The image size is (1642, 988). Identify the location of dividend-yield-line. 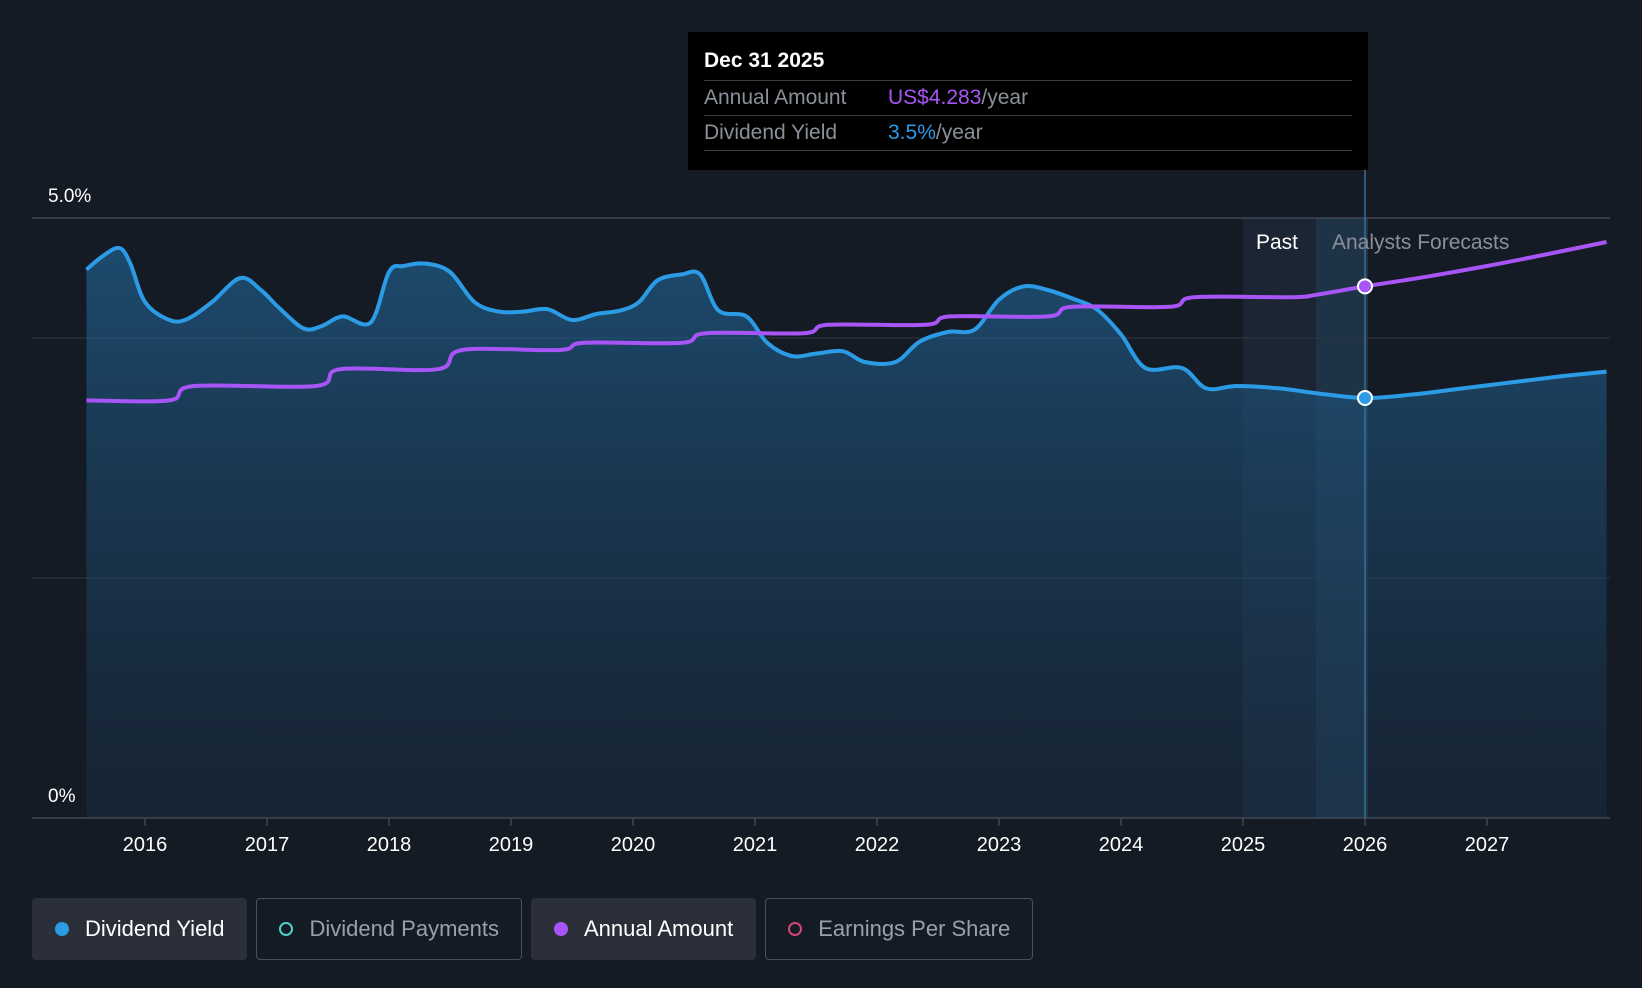
(846, 323).